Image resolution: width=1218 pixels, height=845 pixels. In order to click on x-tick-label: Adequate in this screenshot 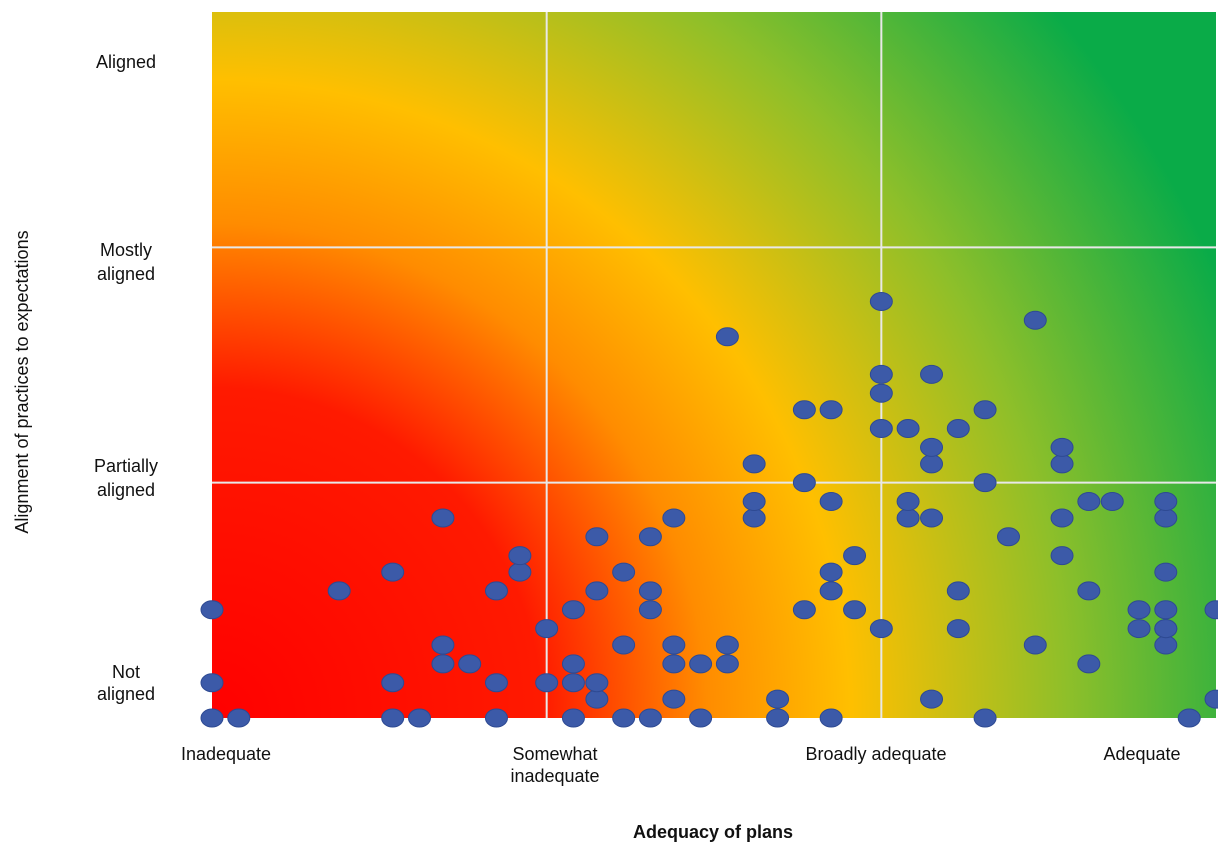, I will do `click(1141, 754)`.